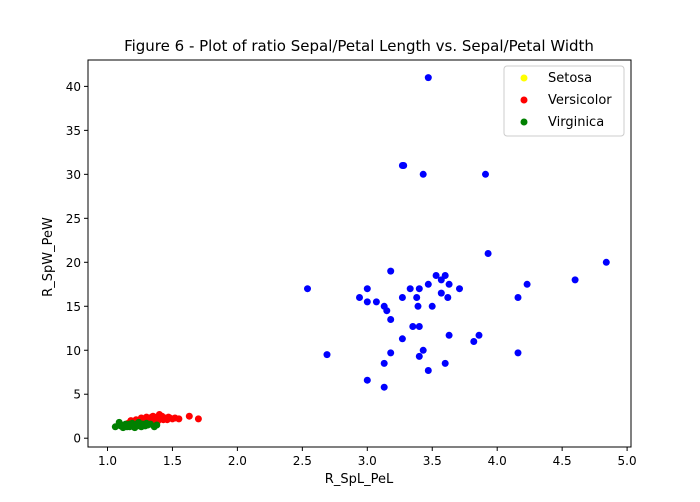 The image size is (700, 502). What do you see at coordinates (576, 122) in the screenshot?
I see `legend-label: Virginica` at bounding box center [576, 122].